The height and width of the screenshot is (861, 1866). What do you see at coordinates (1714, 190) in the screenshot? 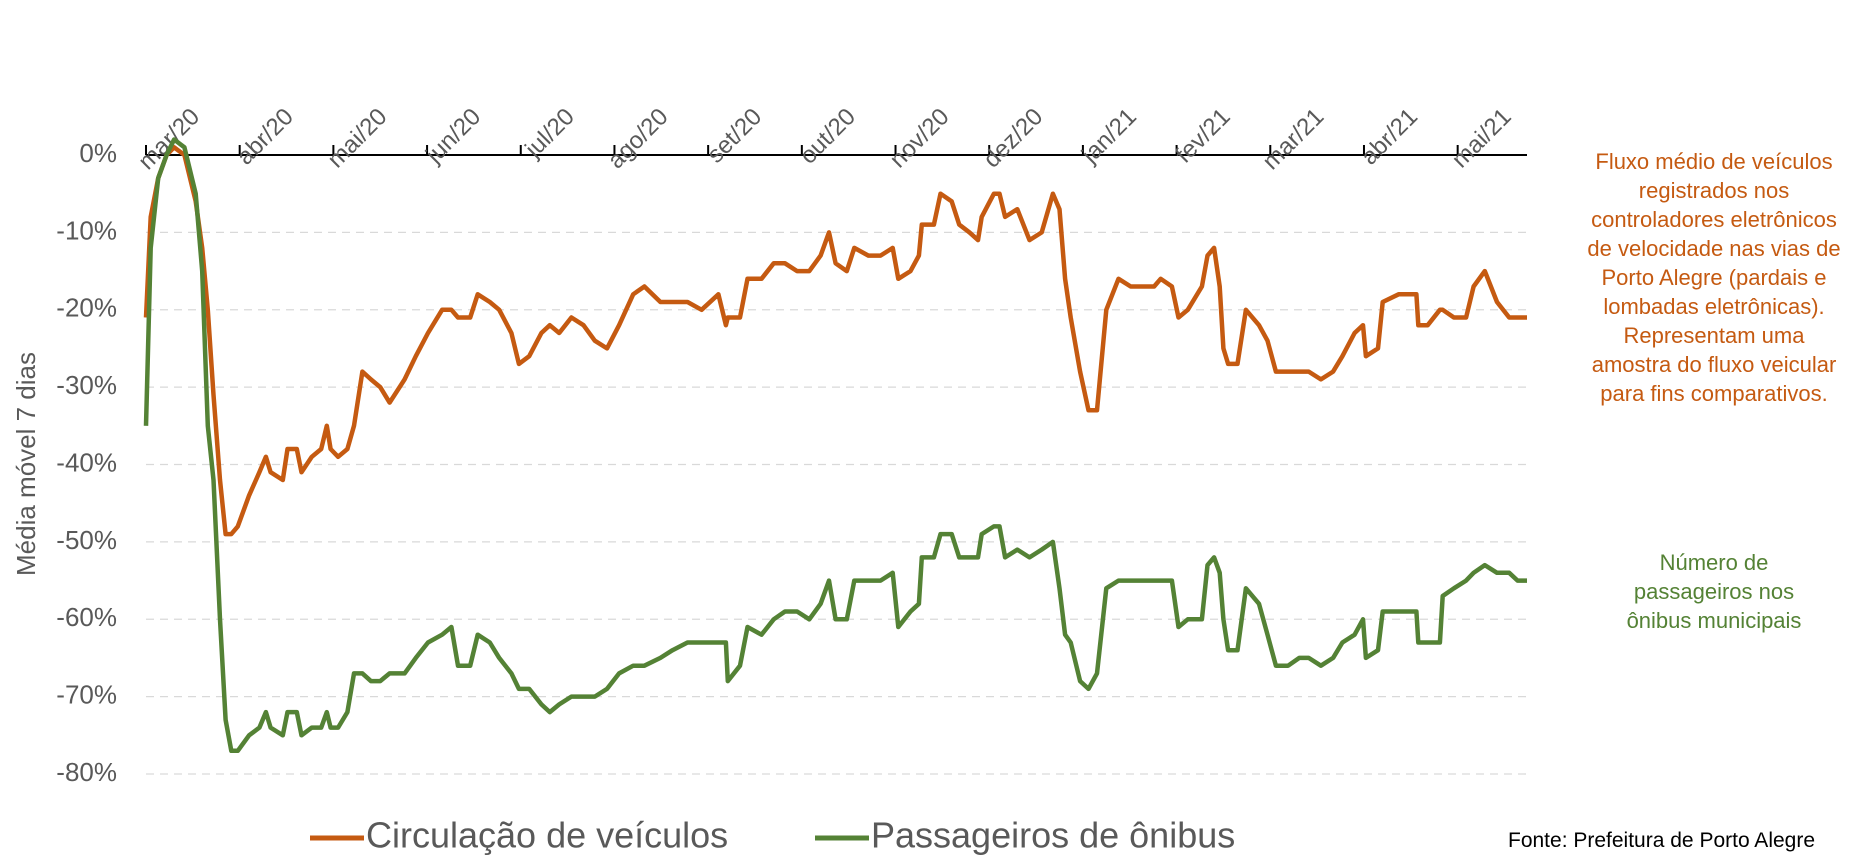
I see `annotation-line: registrados nos` at bounding box center [1714, 190].